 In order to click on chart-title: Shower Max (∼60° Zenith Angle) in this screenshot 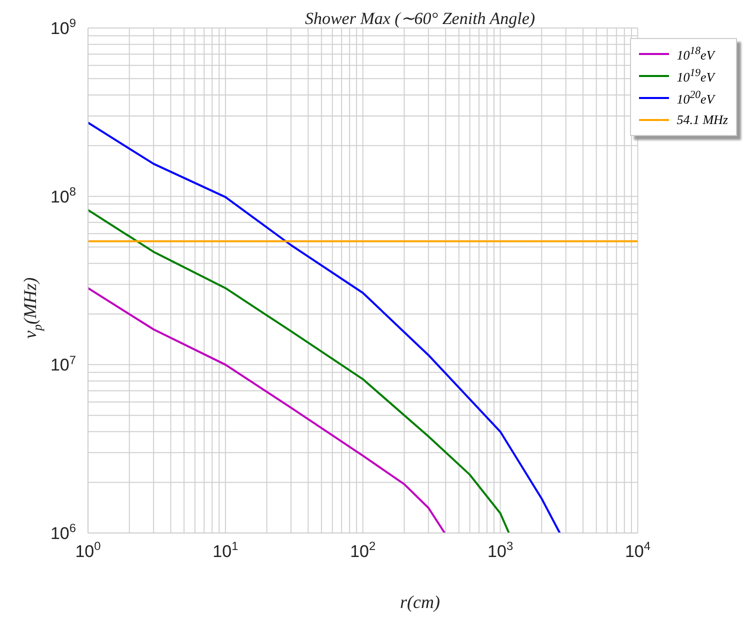, I will do `click(420, 18)`.